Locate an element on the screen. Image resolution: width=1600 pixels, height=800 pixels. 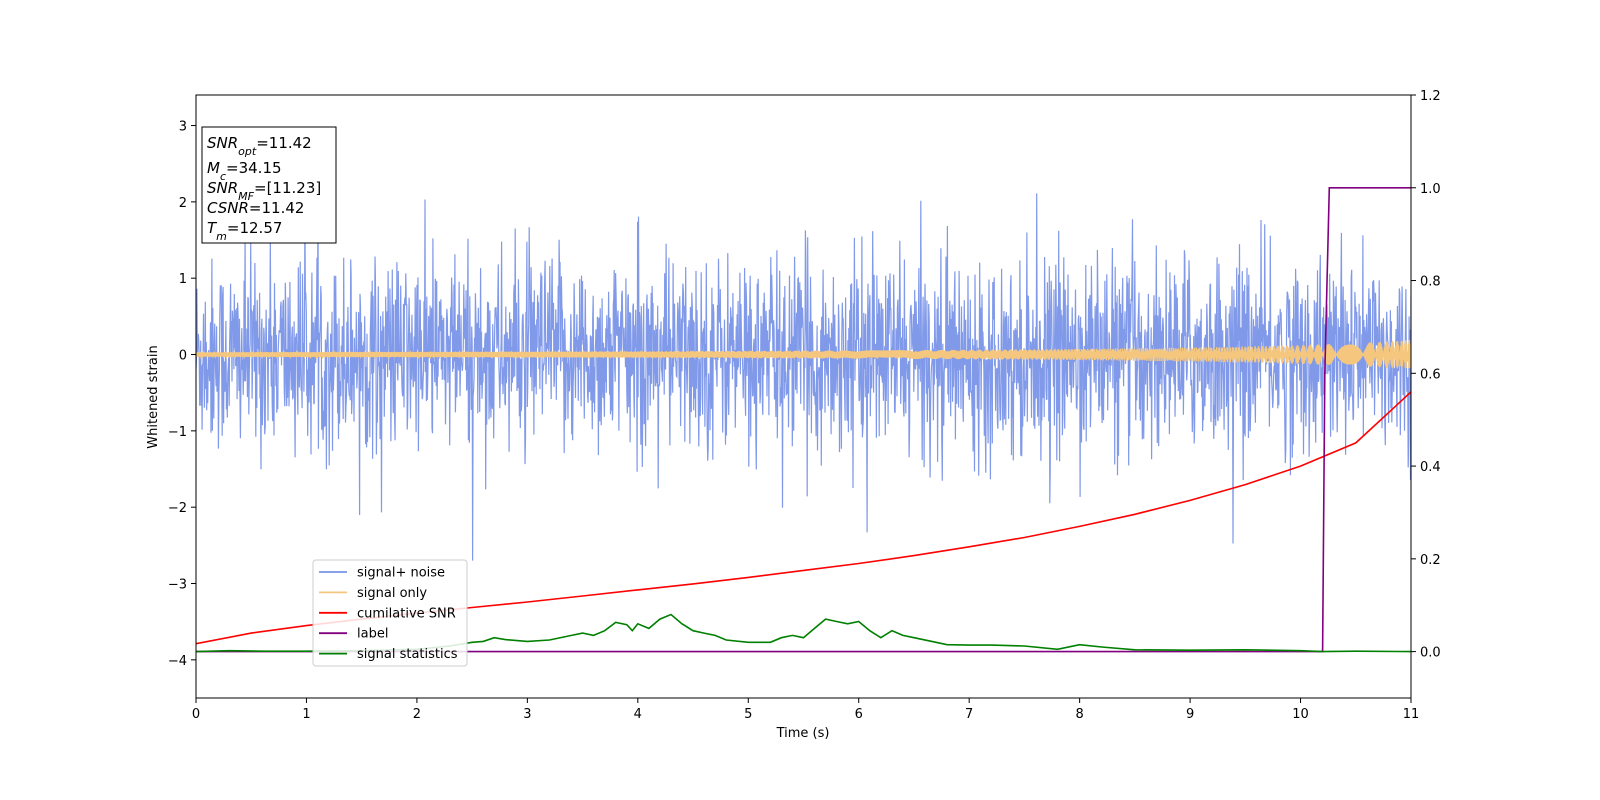
y-tick-label: 0 is located at coordinates (183, 356).